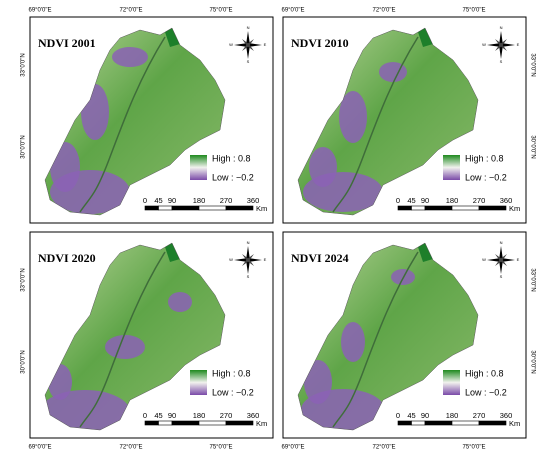 The width and height of the screenshot is (550, 463). Describe the element at coordinates (532, 279) in the screenshot. I see `latitude-label: 33°0'0"N` at that location.